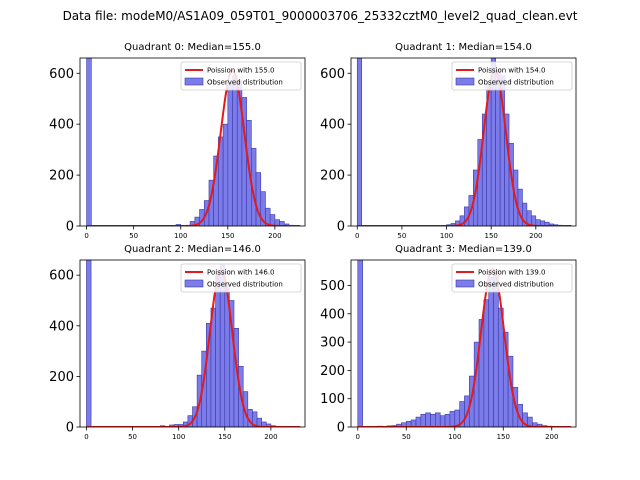 The height and width of the screenshot is (480, 640). What do you see at coordinates (241, 71) in the screenshot?
I see `legend-label-poisson: Poission with 155.0` at bounding box center [241, 71].